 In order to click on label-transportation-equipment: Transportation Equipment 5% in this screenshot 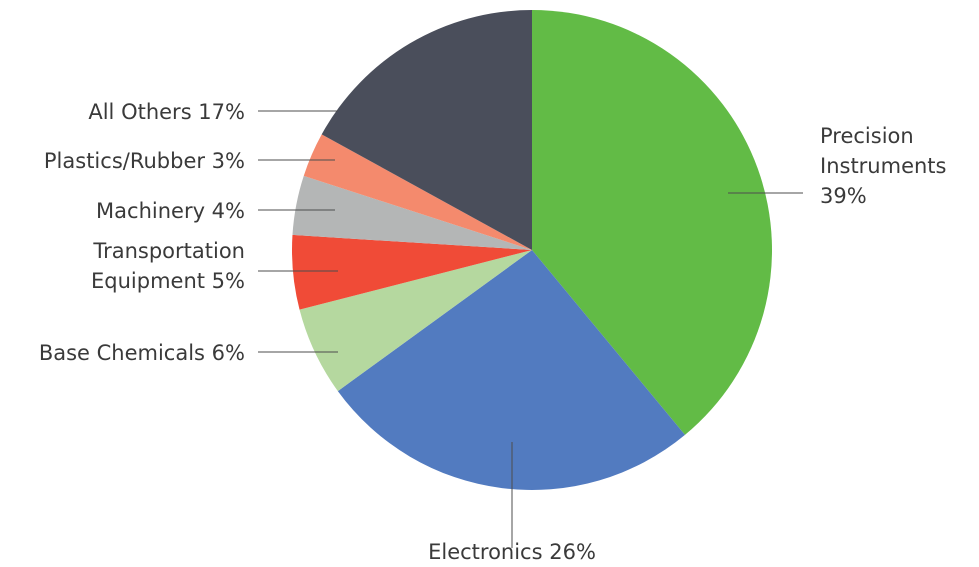, I will do `click(168, 266)`.